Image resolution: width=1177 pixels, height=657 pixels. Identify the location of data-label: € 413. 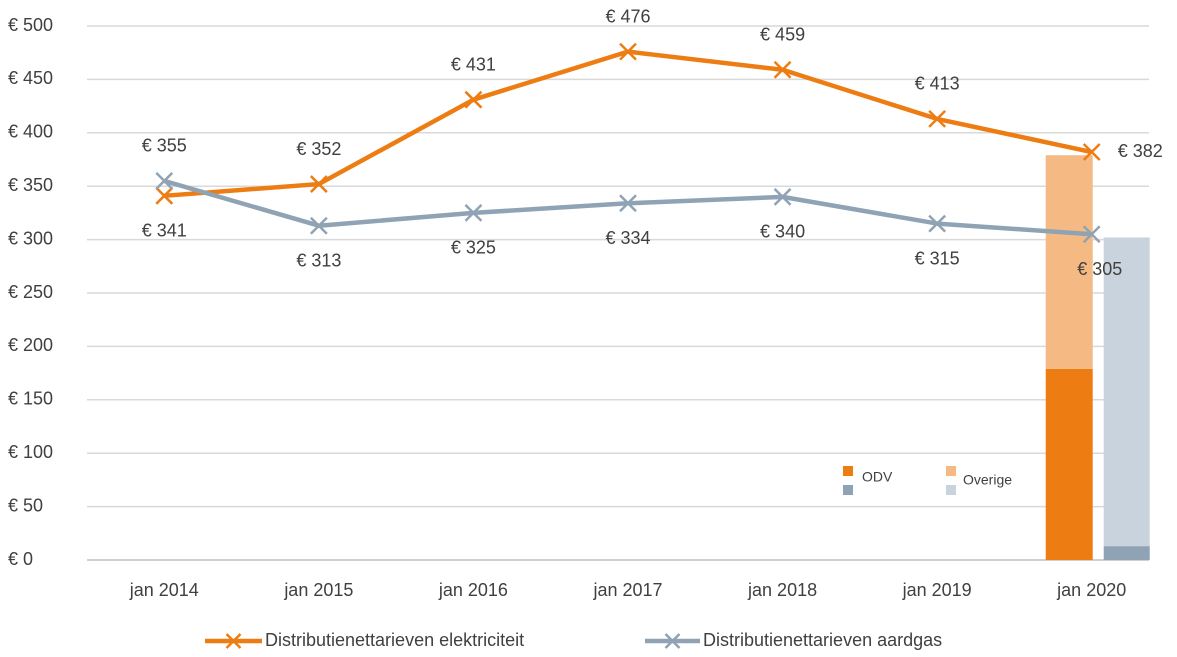
(937, 84).